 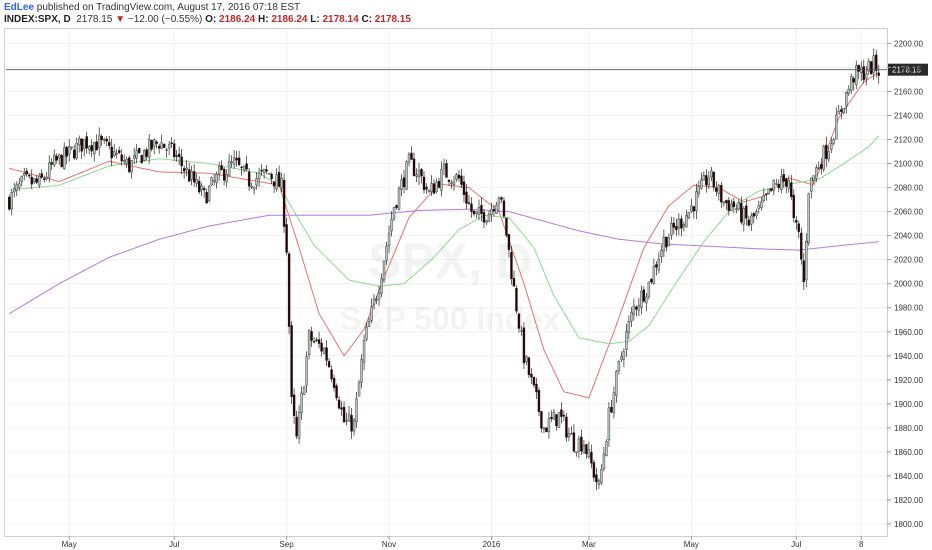 What do you see at coordinates (908, 67) in the screenshot?
I see `price-tick-label: 2180.00` at bounding box center [908, 67].